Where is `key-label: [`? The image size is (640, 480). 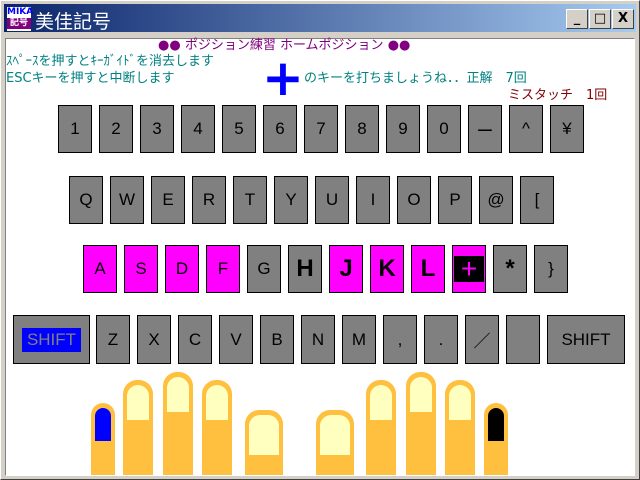
key-label: [ is located at coordinates (537, 199).